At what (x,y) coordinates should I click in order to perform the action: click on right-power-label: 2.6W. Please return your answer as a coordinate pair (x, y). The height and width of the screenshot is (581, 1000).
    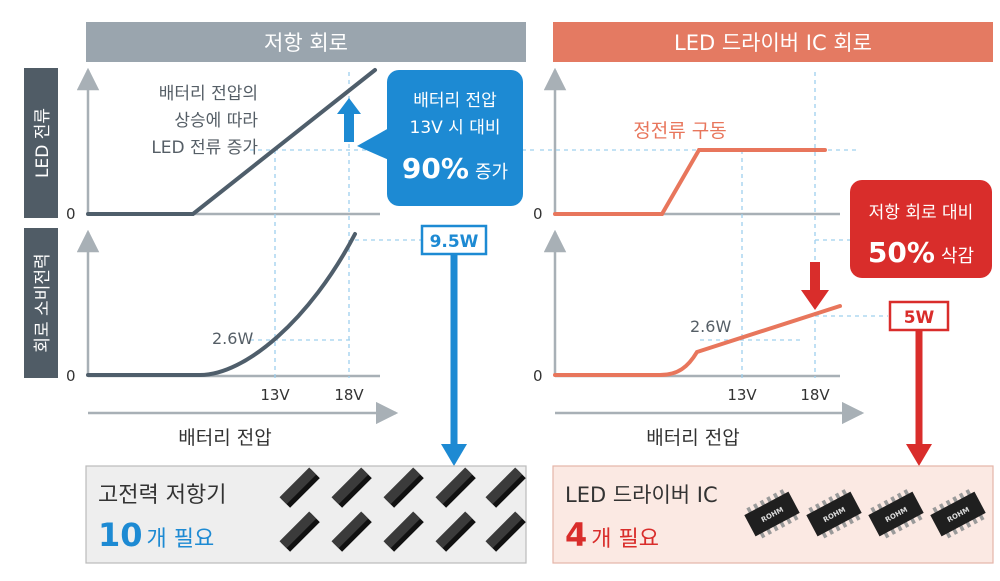
    Looking at the image, I should click on (710, 326).